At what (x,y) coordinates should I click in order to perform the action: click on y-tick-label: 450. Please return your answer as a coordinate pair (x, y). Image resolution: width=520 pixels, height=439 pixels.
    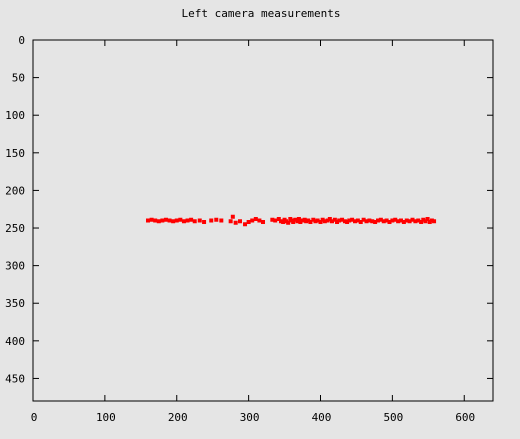
    Looking at the image, I should click on (15, 378).